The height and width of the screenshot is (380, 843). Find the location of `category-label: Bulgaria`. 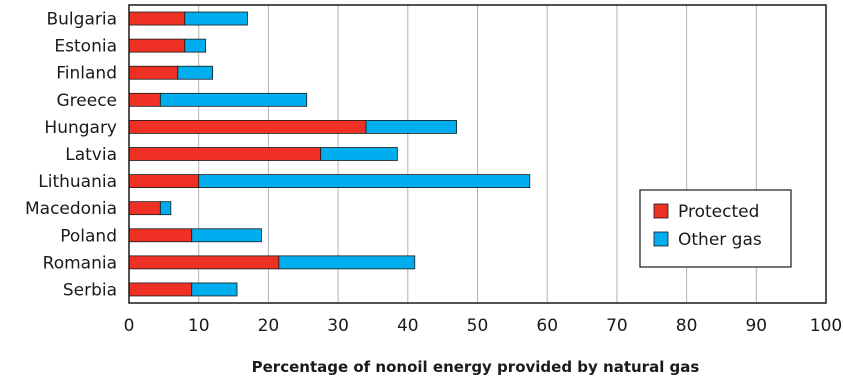

category-label: Bulgaria is located at coordinates (82, 20).